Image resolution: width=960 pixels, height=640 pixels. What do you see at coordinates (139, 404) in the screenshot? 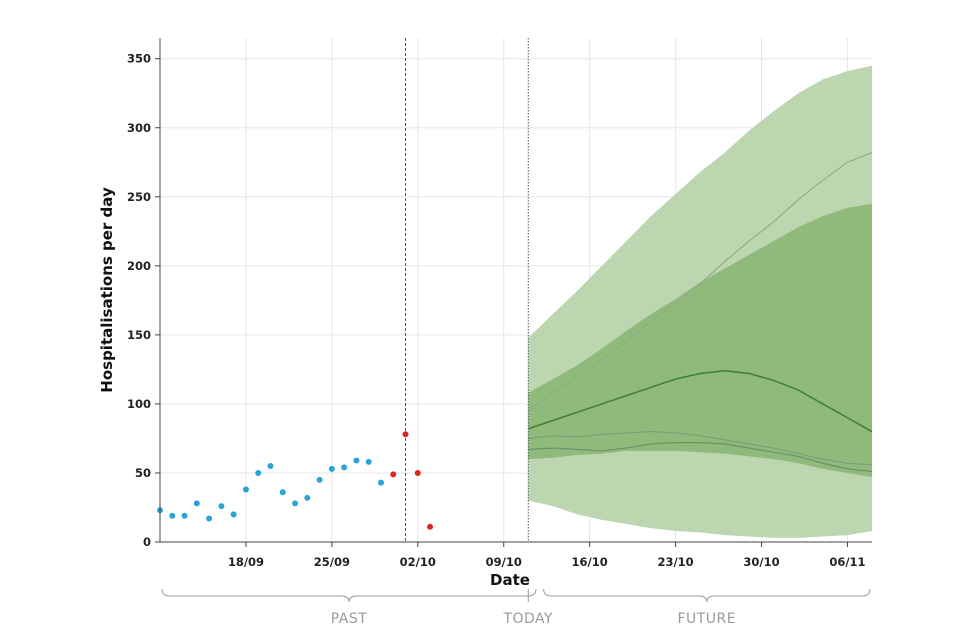
I see `y-tick-label: 100` at bounding box center [139, 404].